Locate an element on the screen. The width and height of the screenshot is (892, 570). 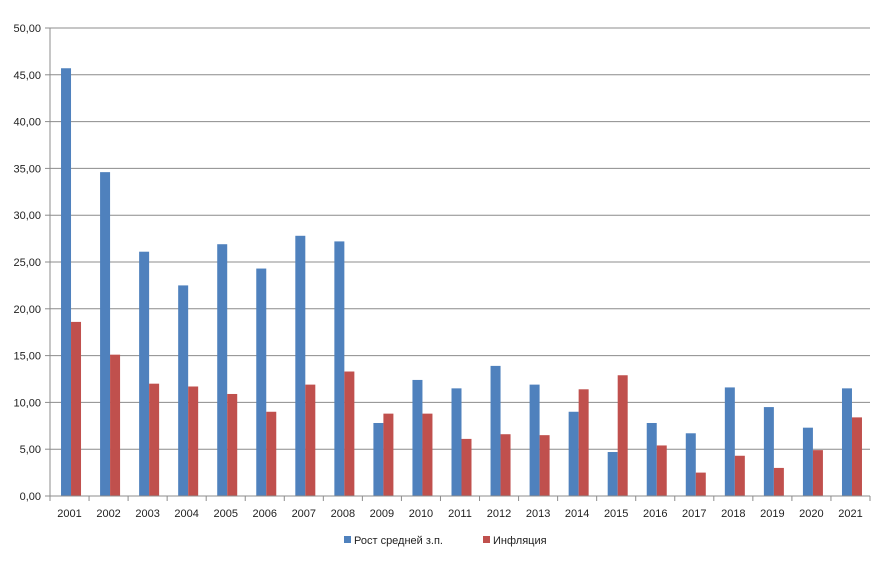
y-tick-label: 35,00 is located at coordinates (27, 169).